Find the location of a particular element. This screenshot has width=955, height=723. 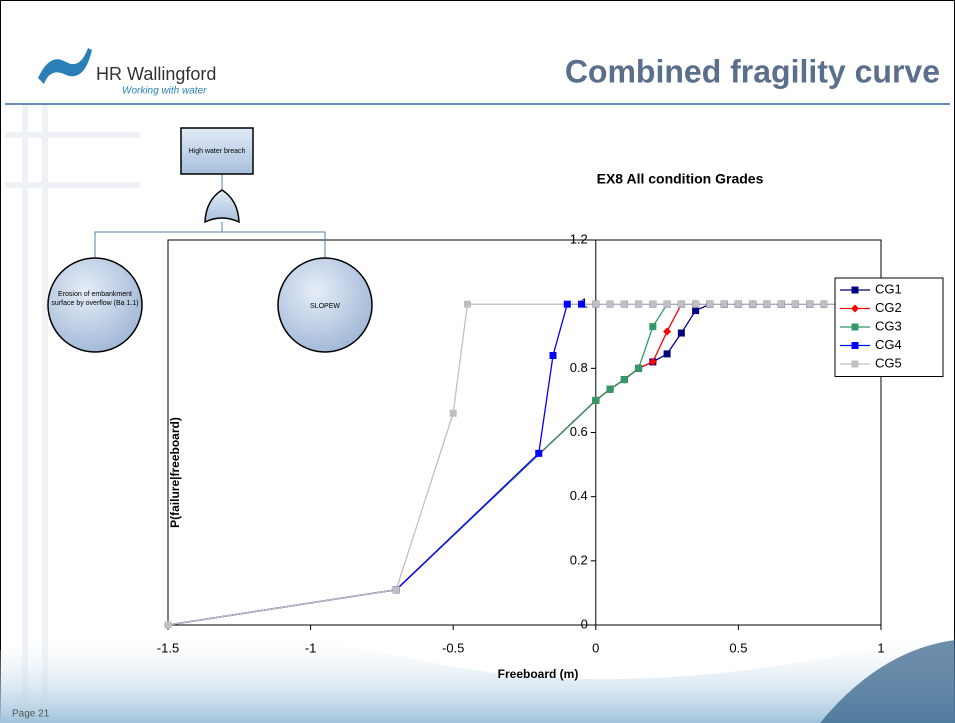

legend-label: CG4 is located at coordinates (888, 344).